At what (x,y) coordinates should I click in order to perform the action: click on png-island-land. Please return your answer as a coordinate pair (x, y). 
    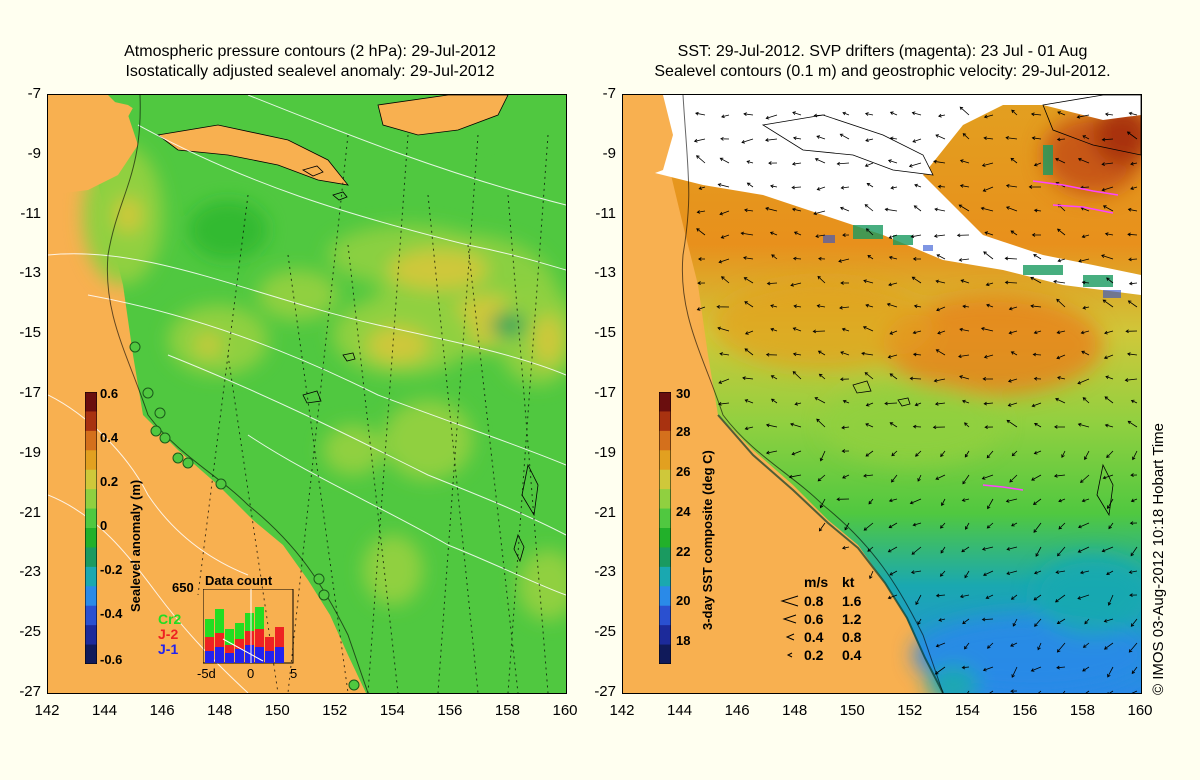
    Looking at the image, I should click on (443, 115).